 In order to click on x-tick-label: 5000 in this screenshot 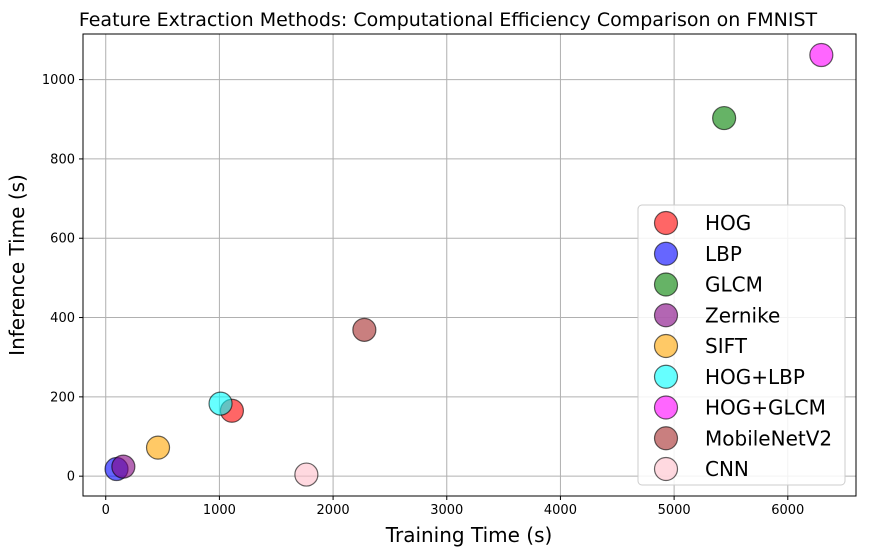, I will do `click(674, 510)`.